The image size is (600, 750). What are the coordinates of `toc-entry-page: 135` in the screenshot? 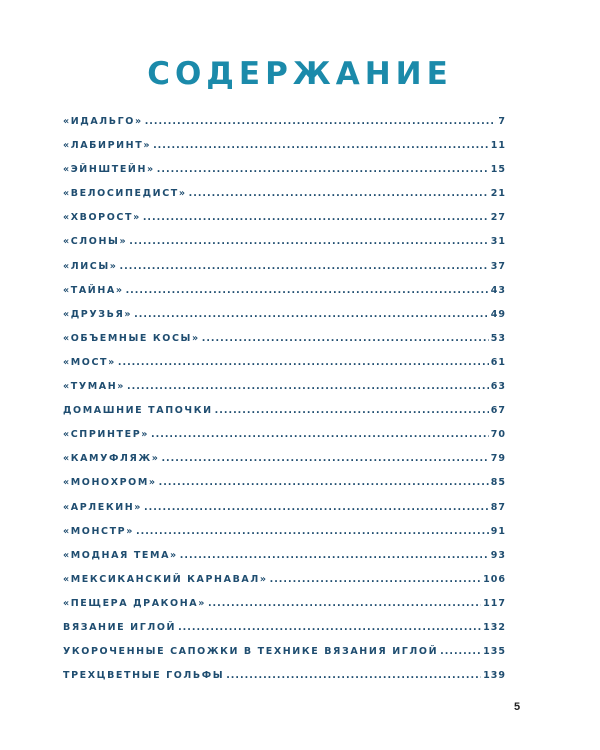 It's located at (494, 652).